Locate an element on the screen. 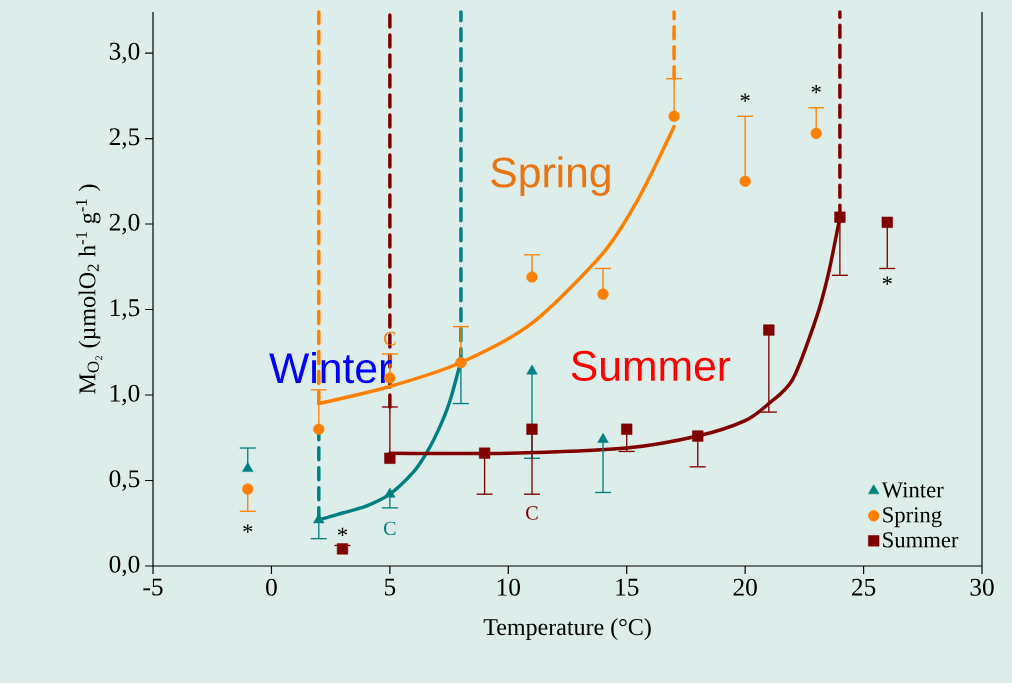  x-tick-label: 15 is located at coordinates (627, 587).